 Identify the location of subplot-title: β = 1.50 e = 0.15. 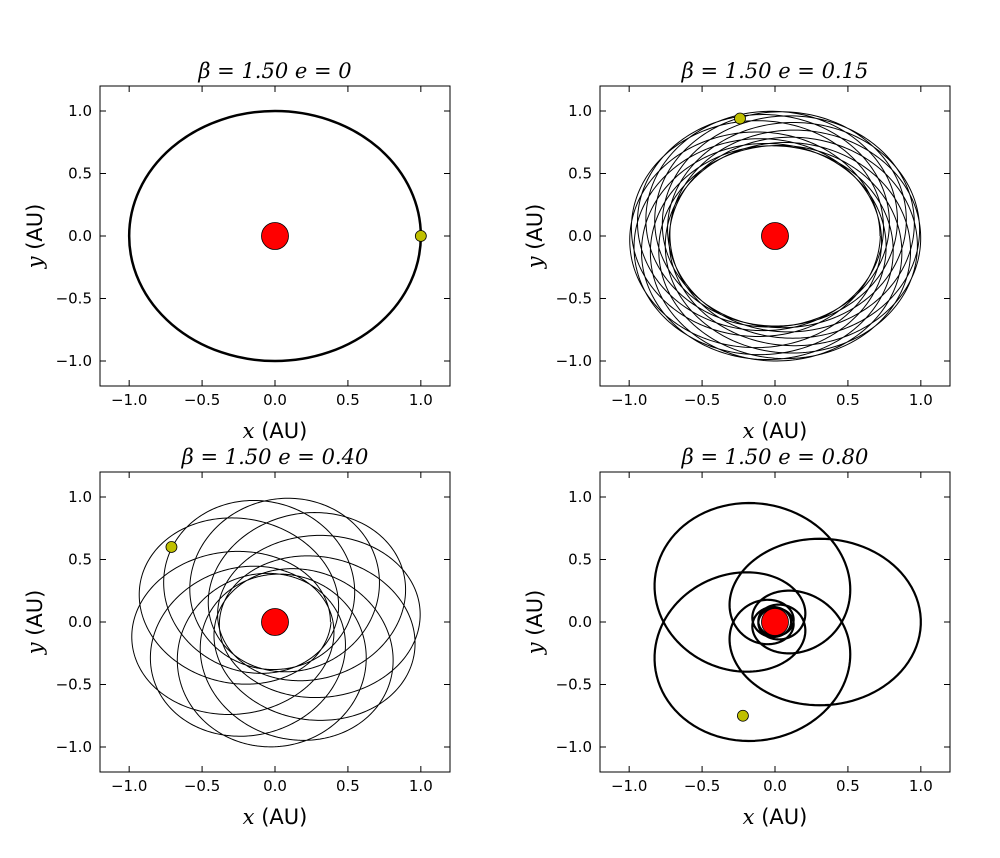
(775, 71).